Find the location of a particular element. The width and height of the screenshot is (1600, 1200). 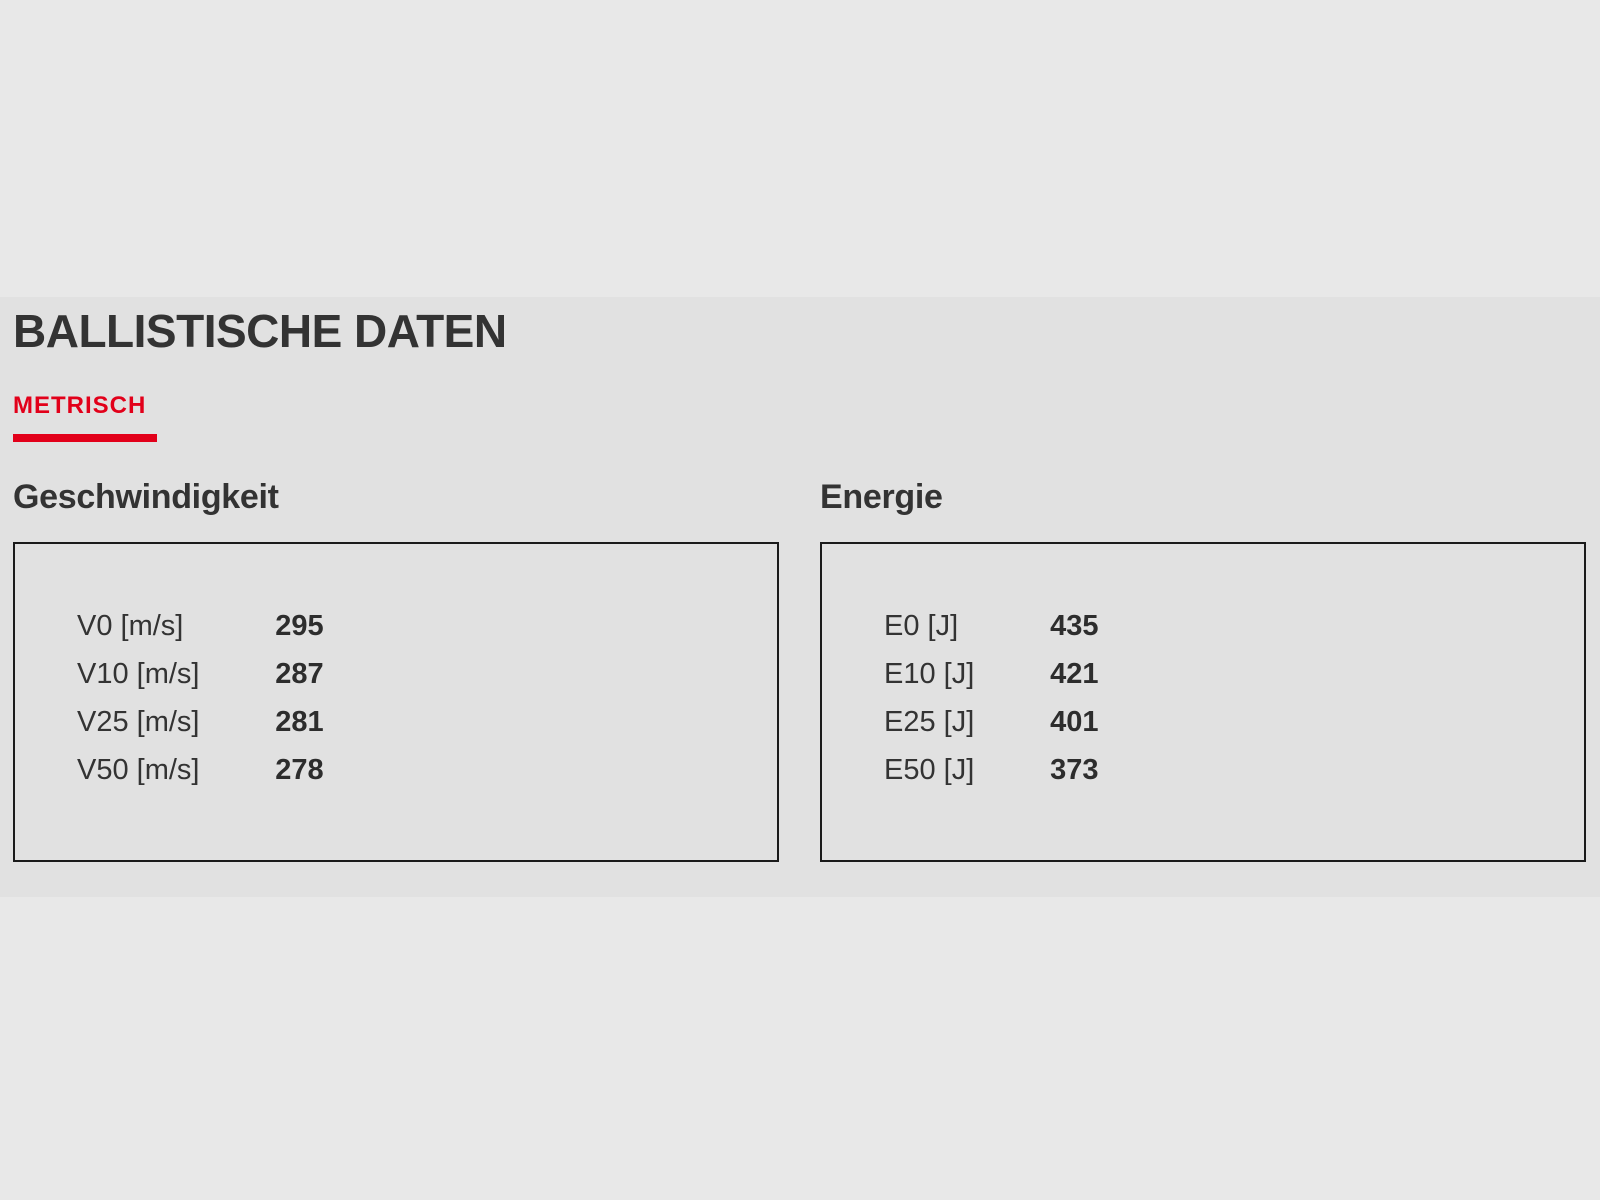

column-heading-energie: Energie is located at coordinates (881, 497).